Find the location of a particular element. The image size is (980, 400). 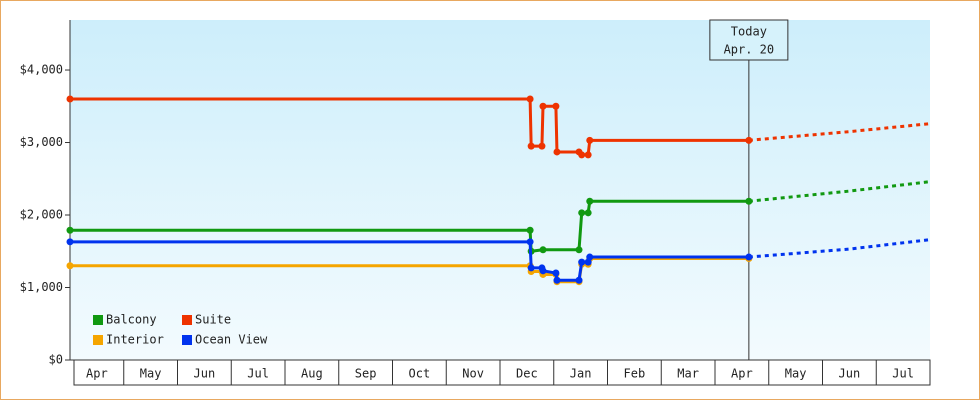

y-tick-label: $3,000 is located at coordinates (41, 142).